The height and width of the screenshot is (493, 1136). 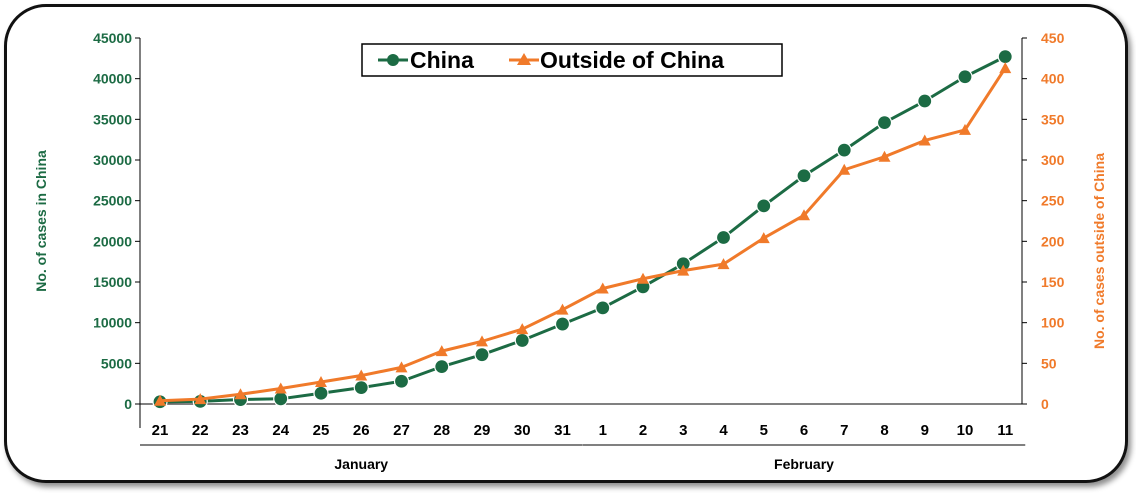 I want to click on x-tick-label: 11, so click(x=1005, y=430).